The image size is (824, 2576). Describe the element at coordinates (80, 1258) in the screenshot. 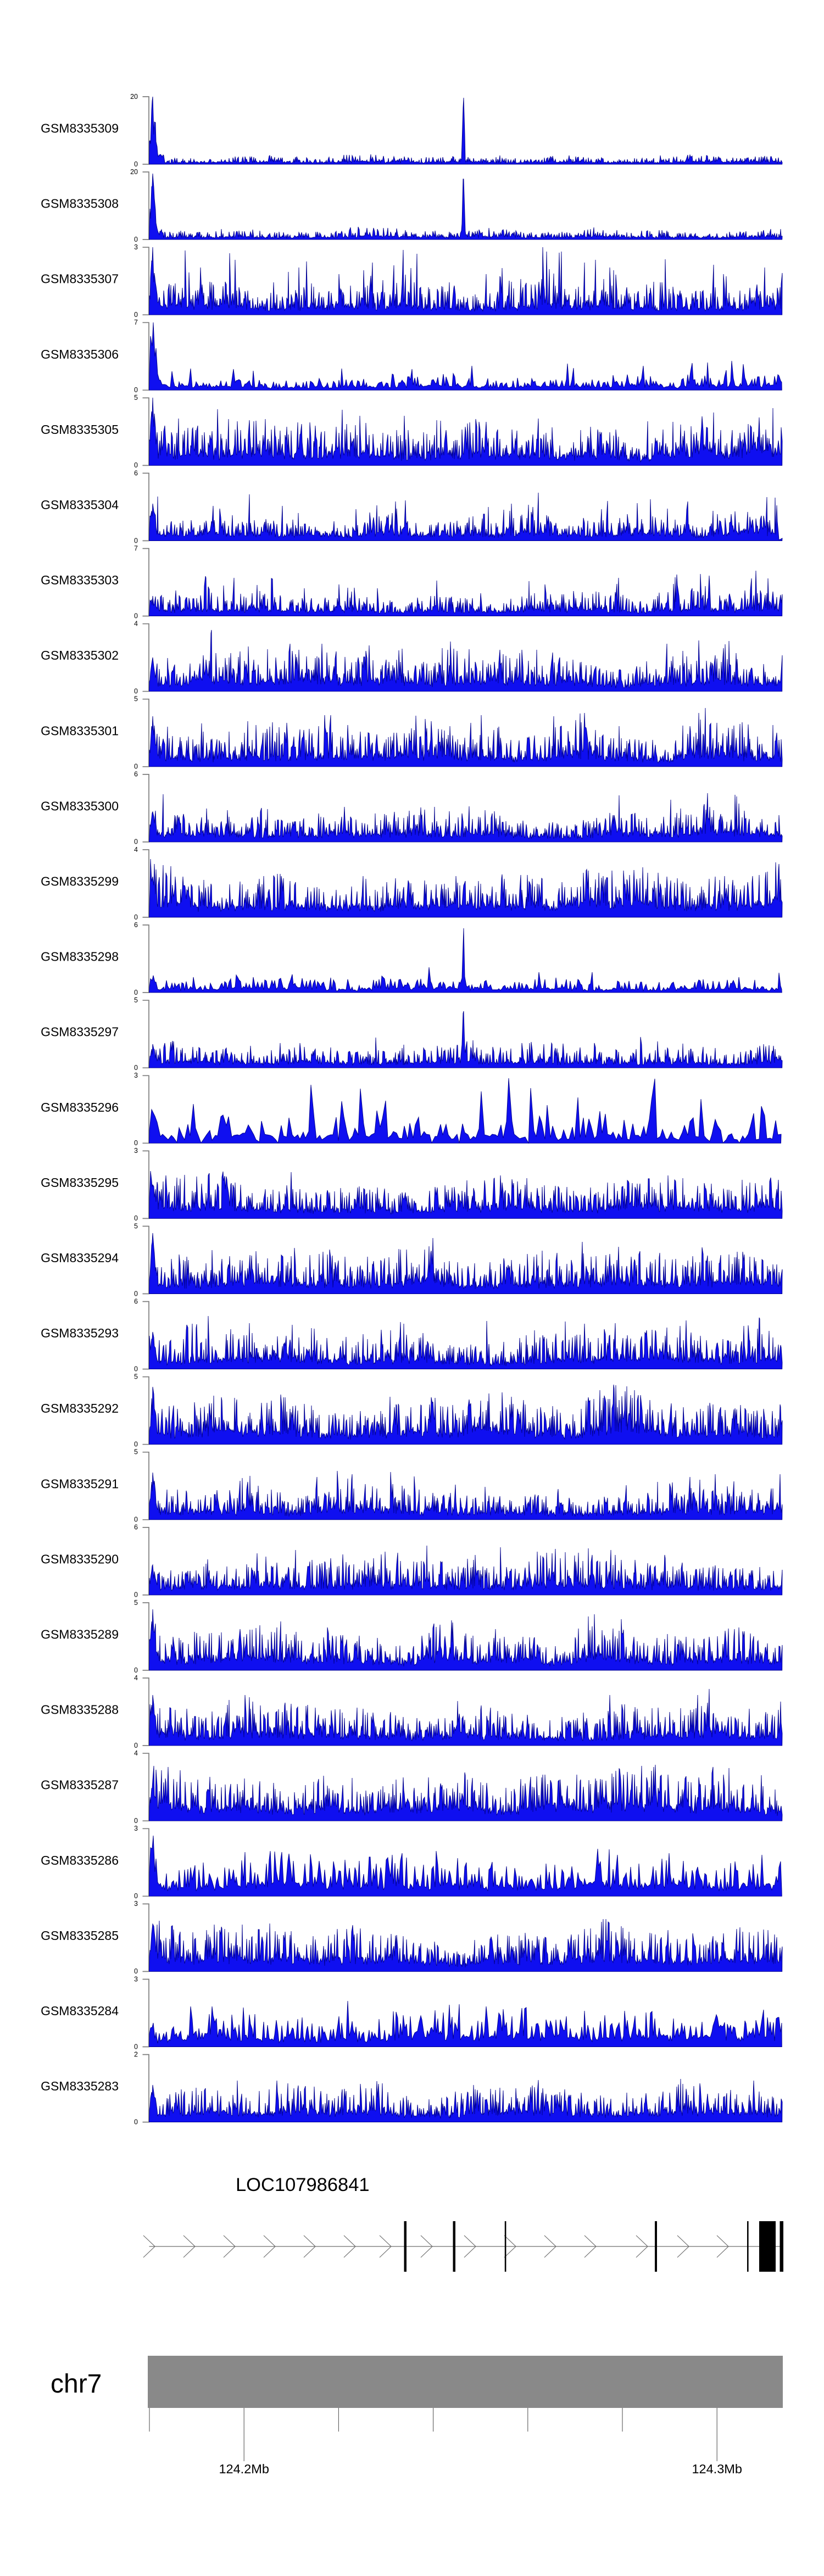

I see `svg-text: GSM8335294` at that location.